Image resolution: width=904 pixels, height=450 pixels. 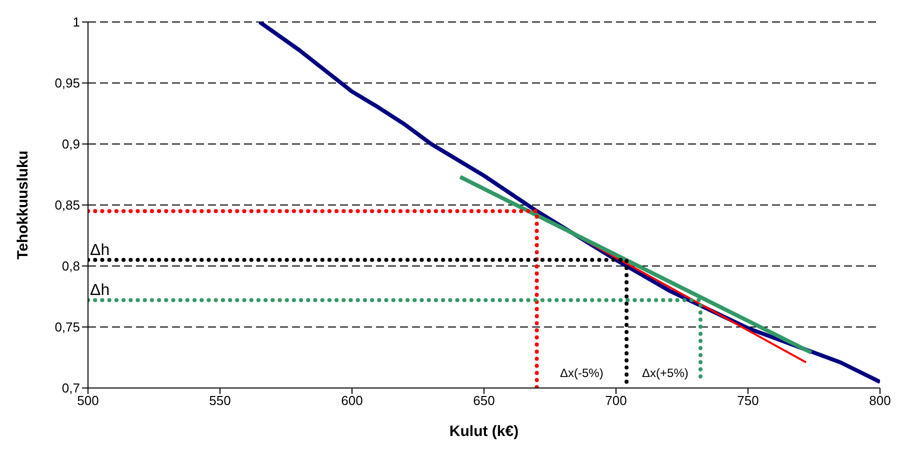 What do you see at coordinates (582, 373) in the screenshot?
I see `annotation: Δx(-5%)` at bounding box center [582, 373].